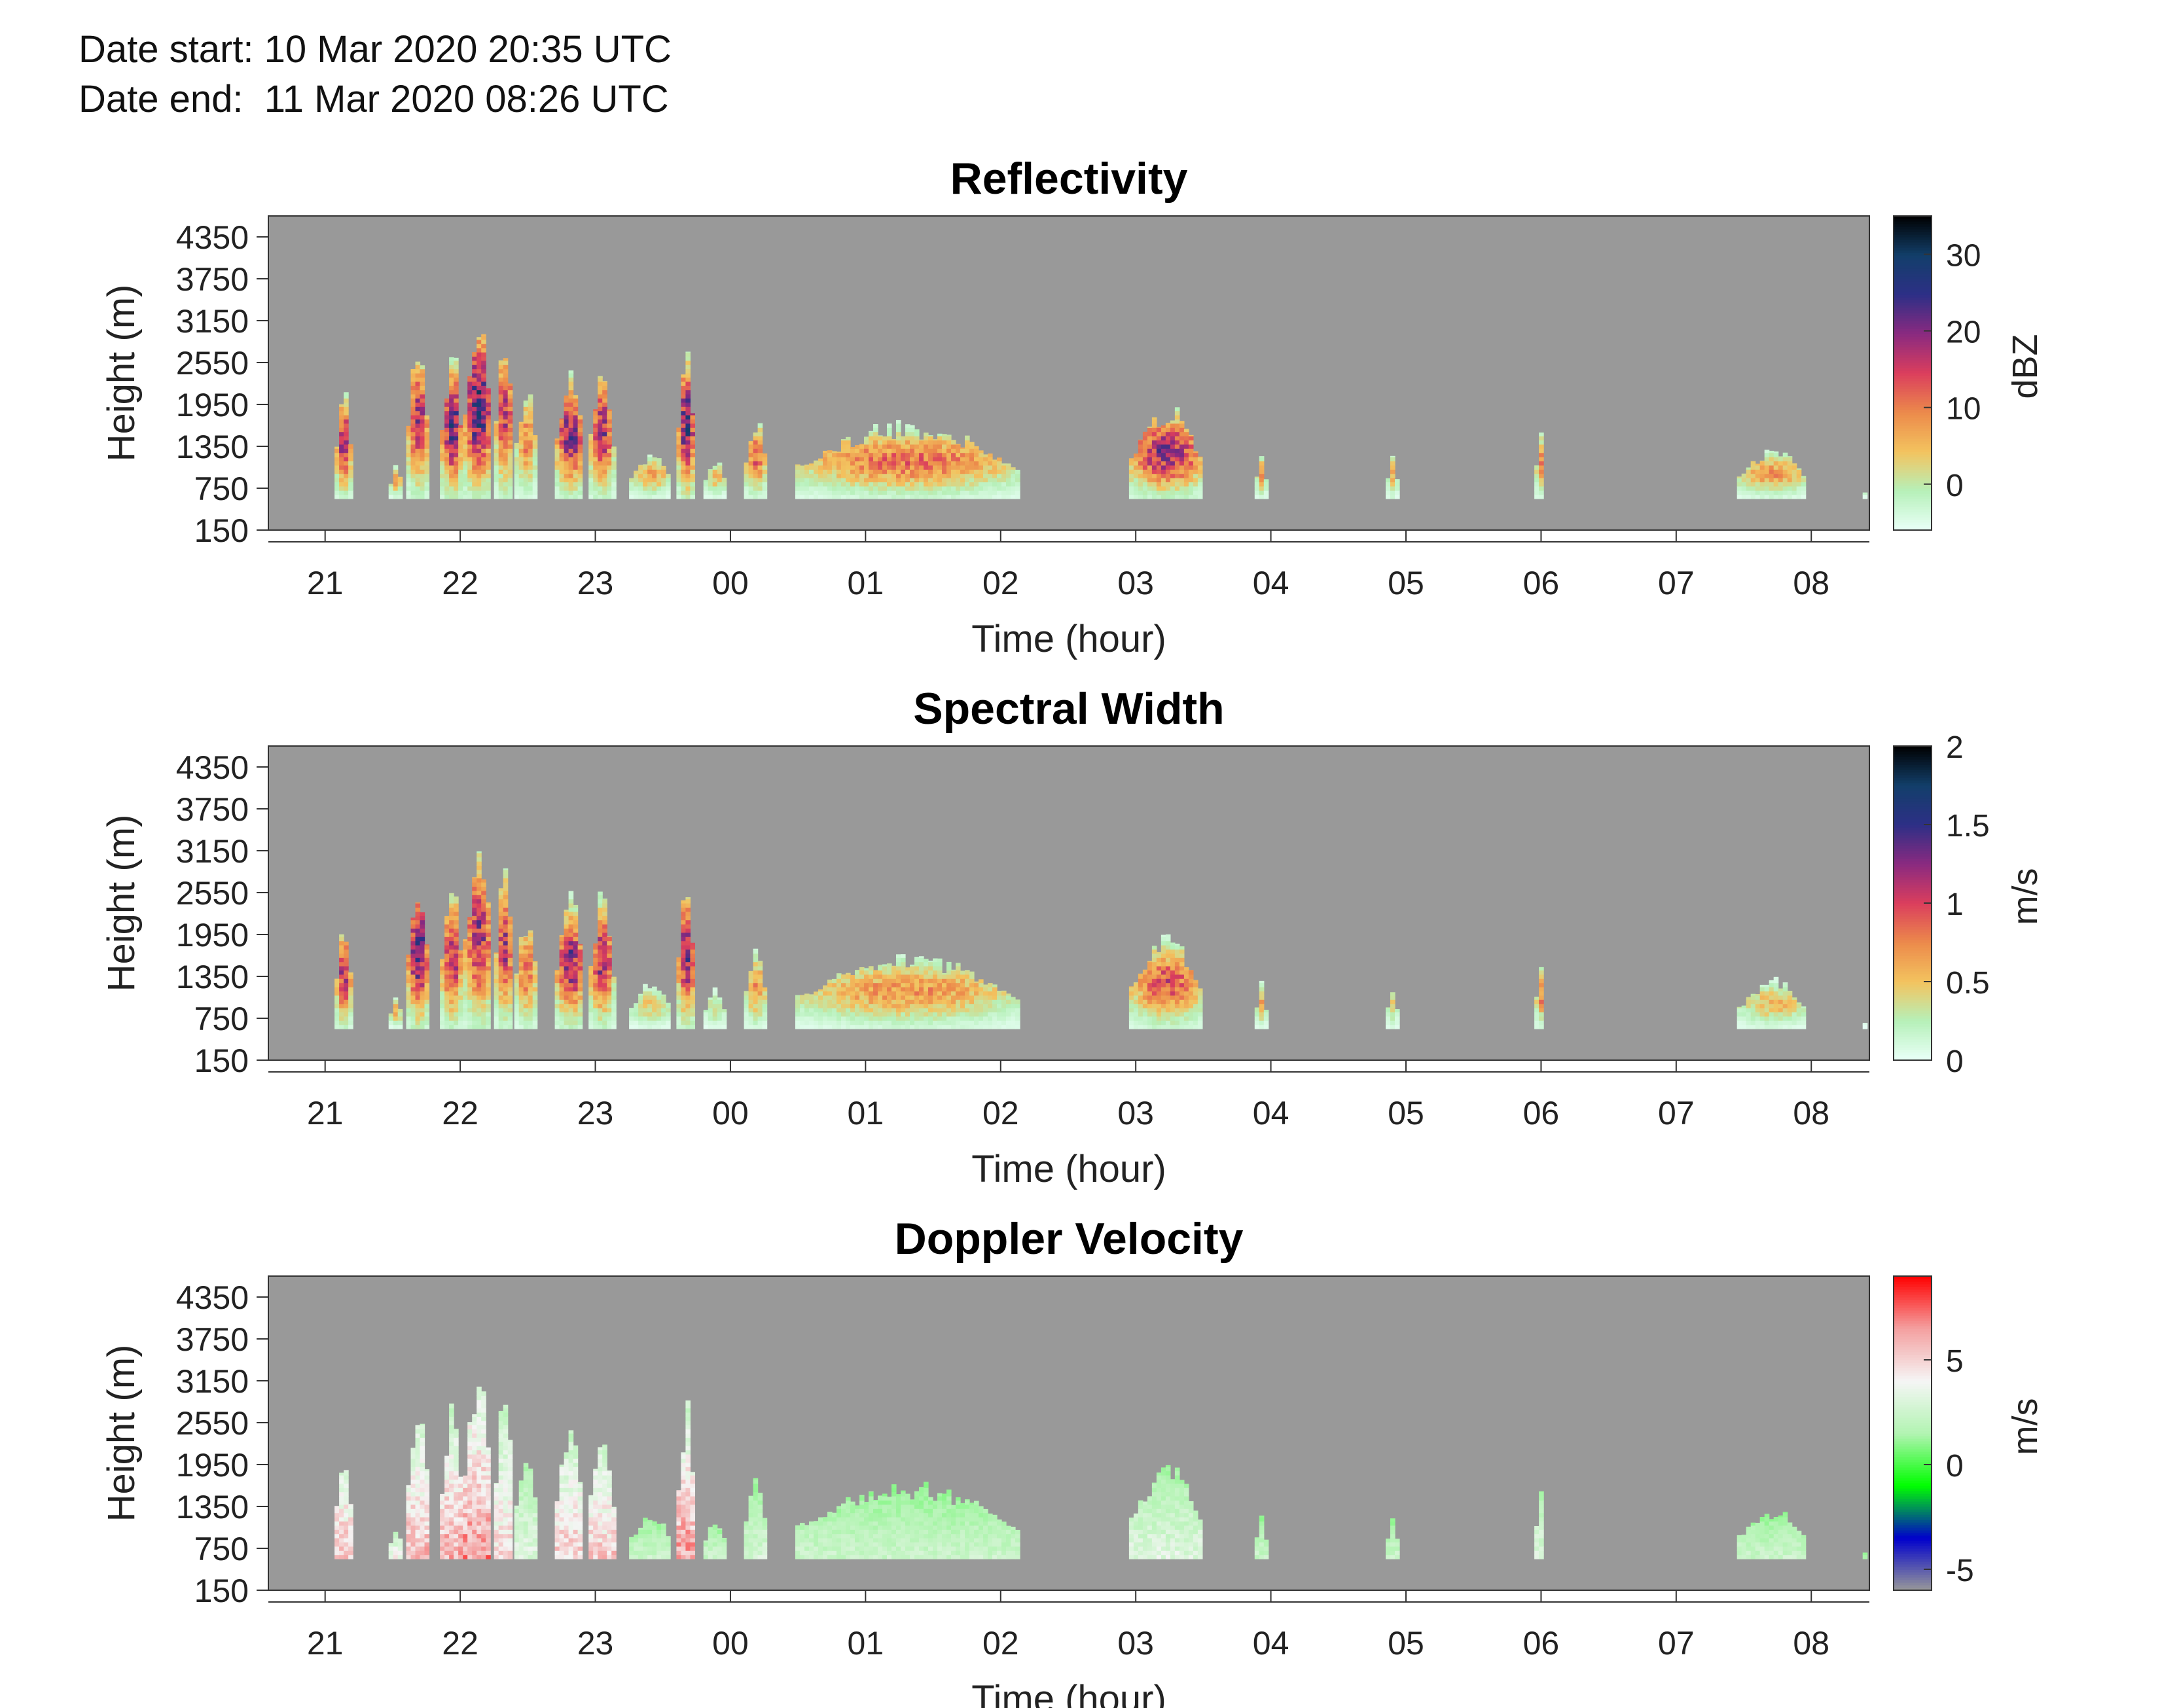  What do you see at coordinates (221, 531) in the screenshot?
I see `y-tick-label: 150` at bounding box center [221, 531].